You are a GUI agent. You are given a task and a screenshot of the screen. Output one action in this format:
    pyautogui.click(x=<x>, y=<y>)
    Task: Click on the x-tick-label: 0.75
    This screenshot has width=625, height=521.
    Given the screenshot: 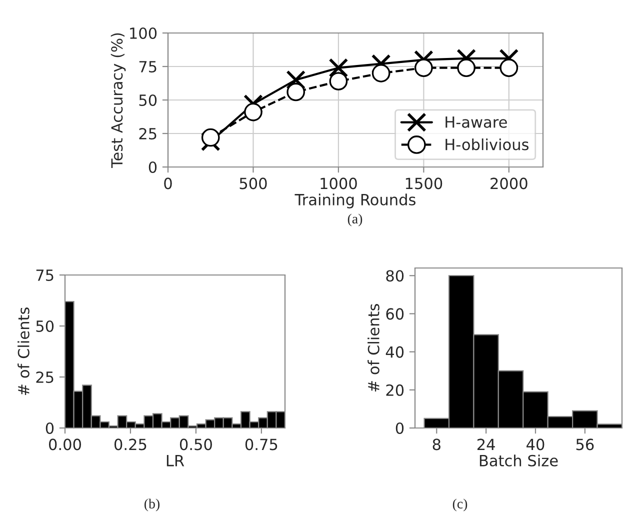 What is the action you would take?
    pyautogui.click(x=261, y=444)
    